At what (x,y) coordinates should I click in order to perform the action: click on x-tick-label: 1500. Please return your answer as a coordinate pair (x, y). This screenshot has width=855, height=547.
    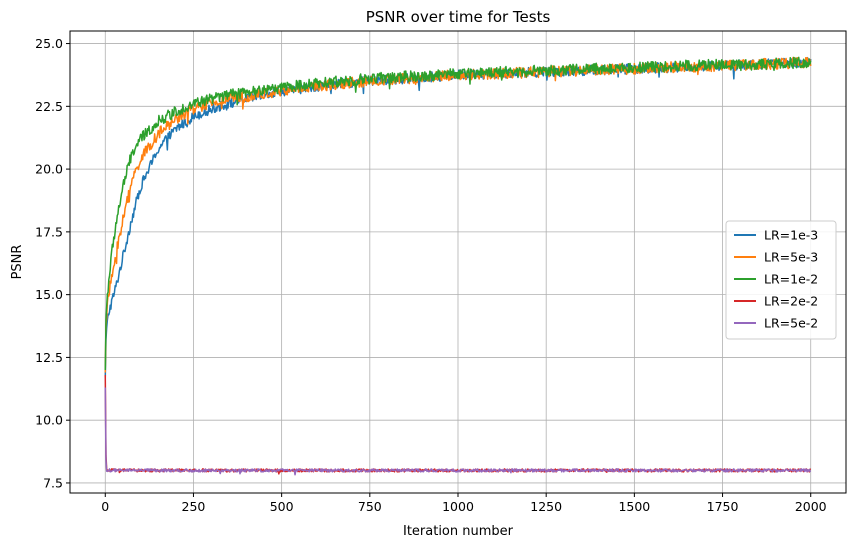
    Looking at the image, I should click on (634, 506).